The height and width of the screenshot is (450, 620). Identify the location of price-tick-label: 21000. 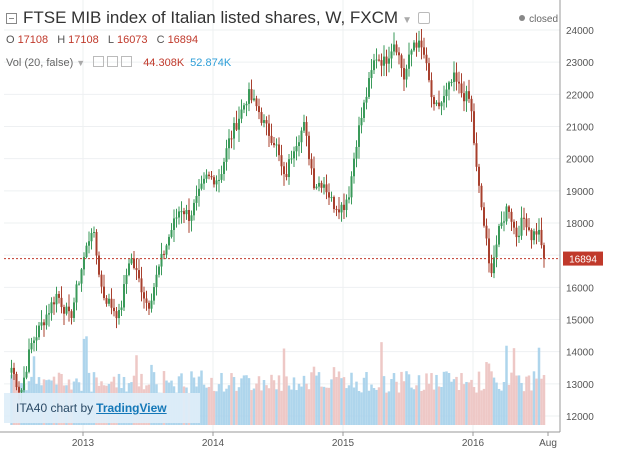
(580, 128).